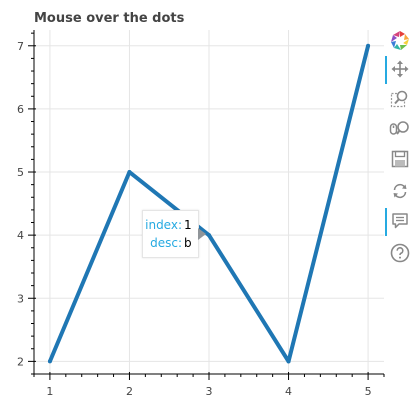  I want to click on hover-icon, so click(400, 221).